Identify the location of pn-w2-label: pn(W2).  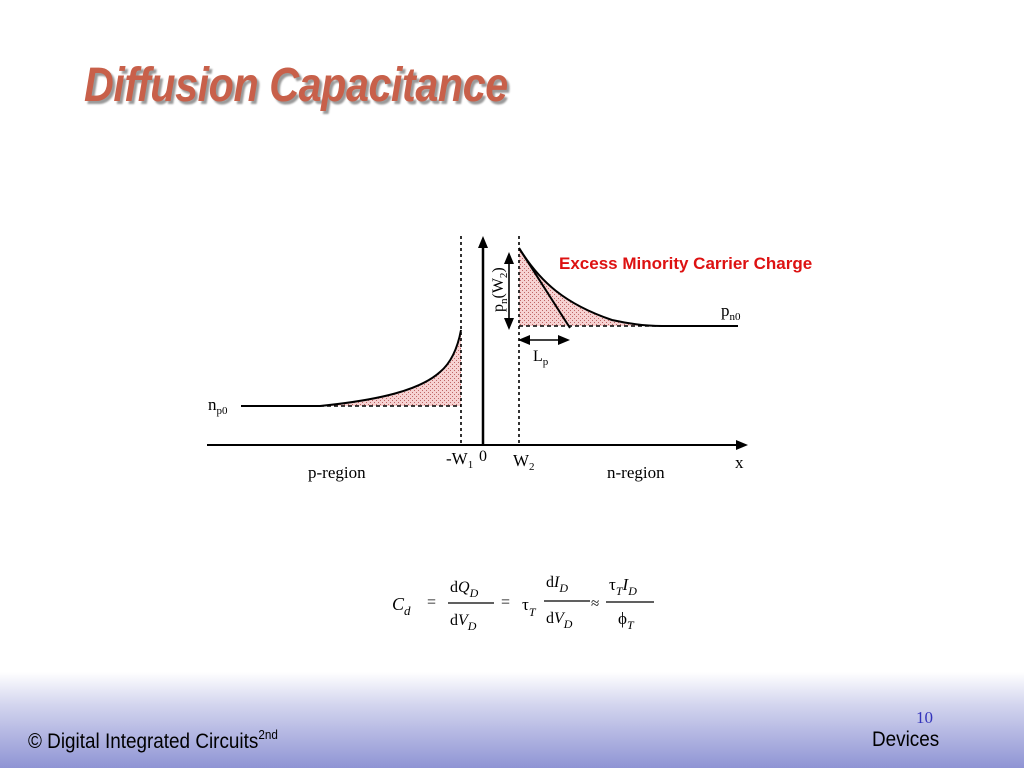
(500, 289).